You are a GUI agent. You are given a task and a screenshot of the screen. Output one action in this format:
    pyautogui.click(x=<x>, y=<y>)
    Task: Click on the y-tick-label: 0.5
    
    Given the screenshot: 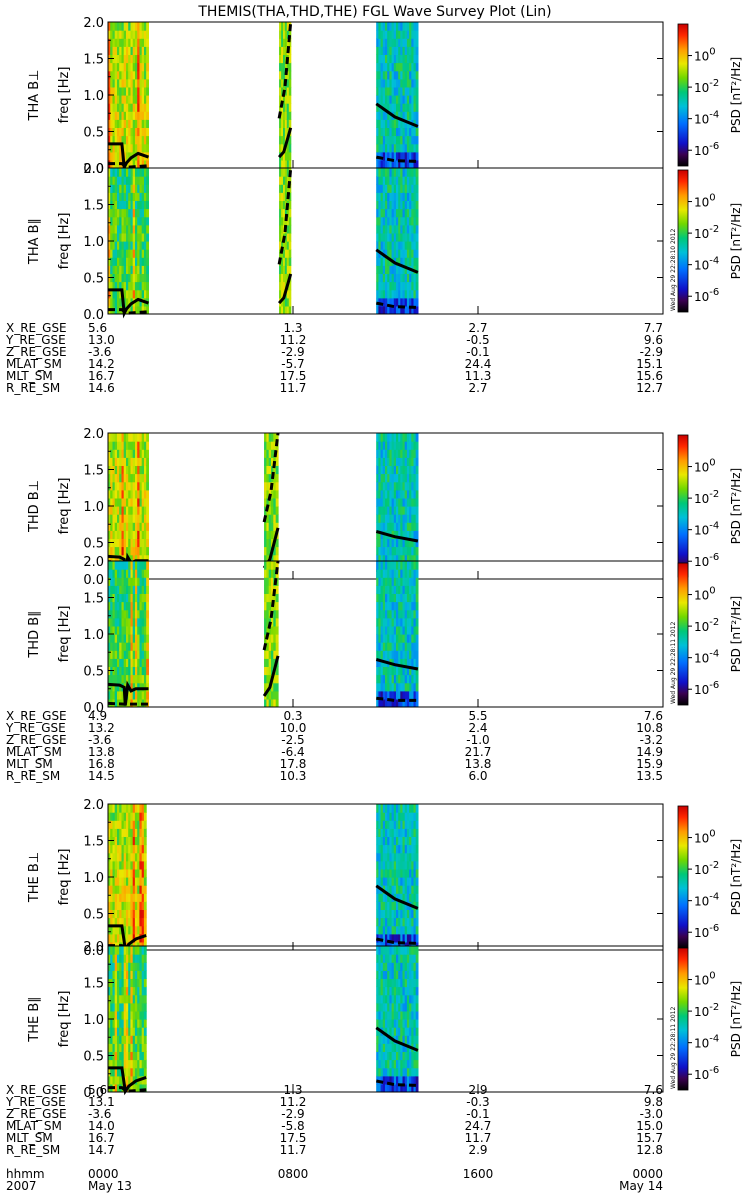 What is the action you would take?
    pyautogui.click(x=93, y=544)
    